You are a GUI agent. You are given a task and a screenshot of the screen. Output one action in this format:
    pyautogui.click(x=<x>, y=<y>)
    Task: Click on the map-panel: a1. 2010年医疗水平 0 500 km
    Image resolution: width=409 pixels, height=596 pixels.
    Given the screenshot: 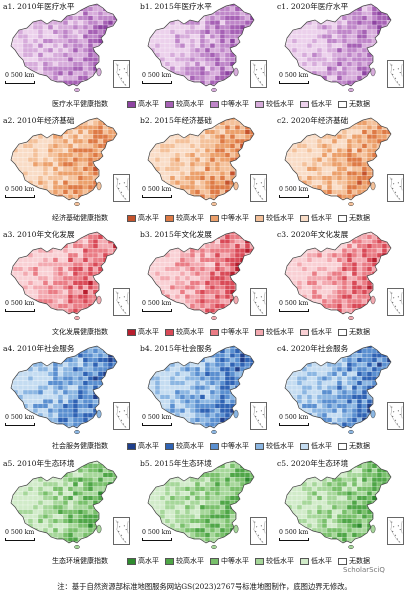 What is the action you would take?
    pyautogui.click(x=68, y=48)
    